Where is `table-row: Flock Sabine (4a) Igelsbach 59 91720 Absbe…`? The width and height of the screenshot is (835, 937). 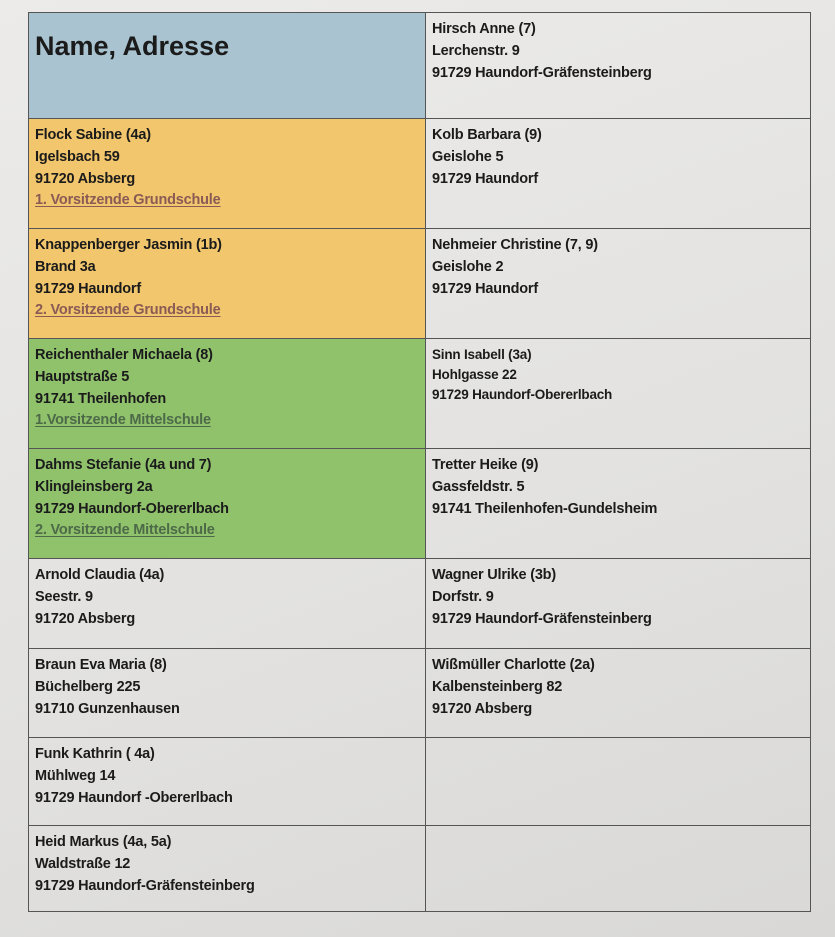
table-row: Flock Sabine (4a) Igelsbach 59 91720 Absbe… is located at coordinates (420, 174).